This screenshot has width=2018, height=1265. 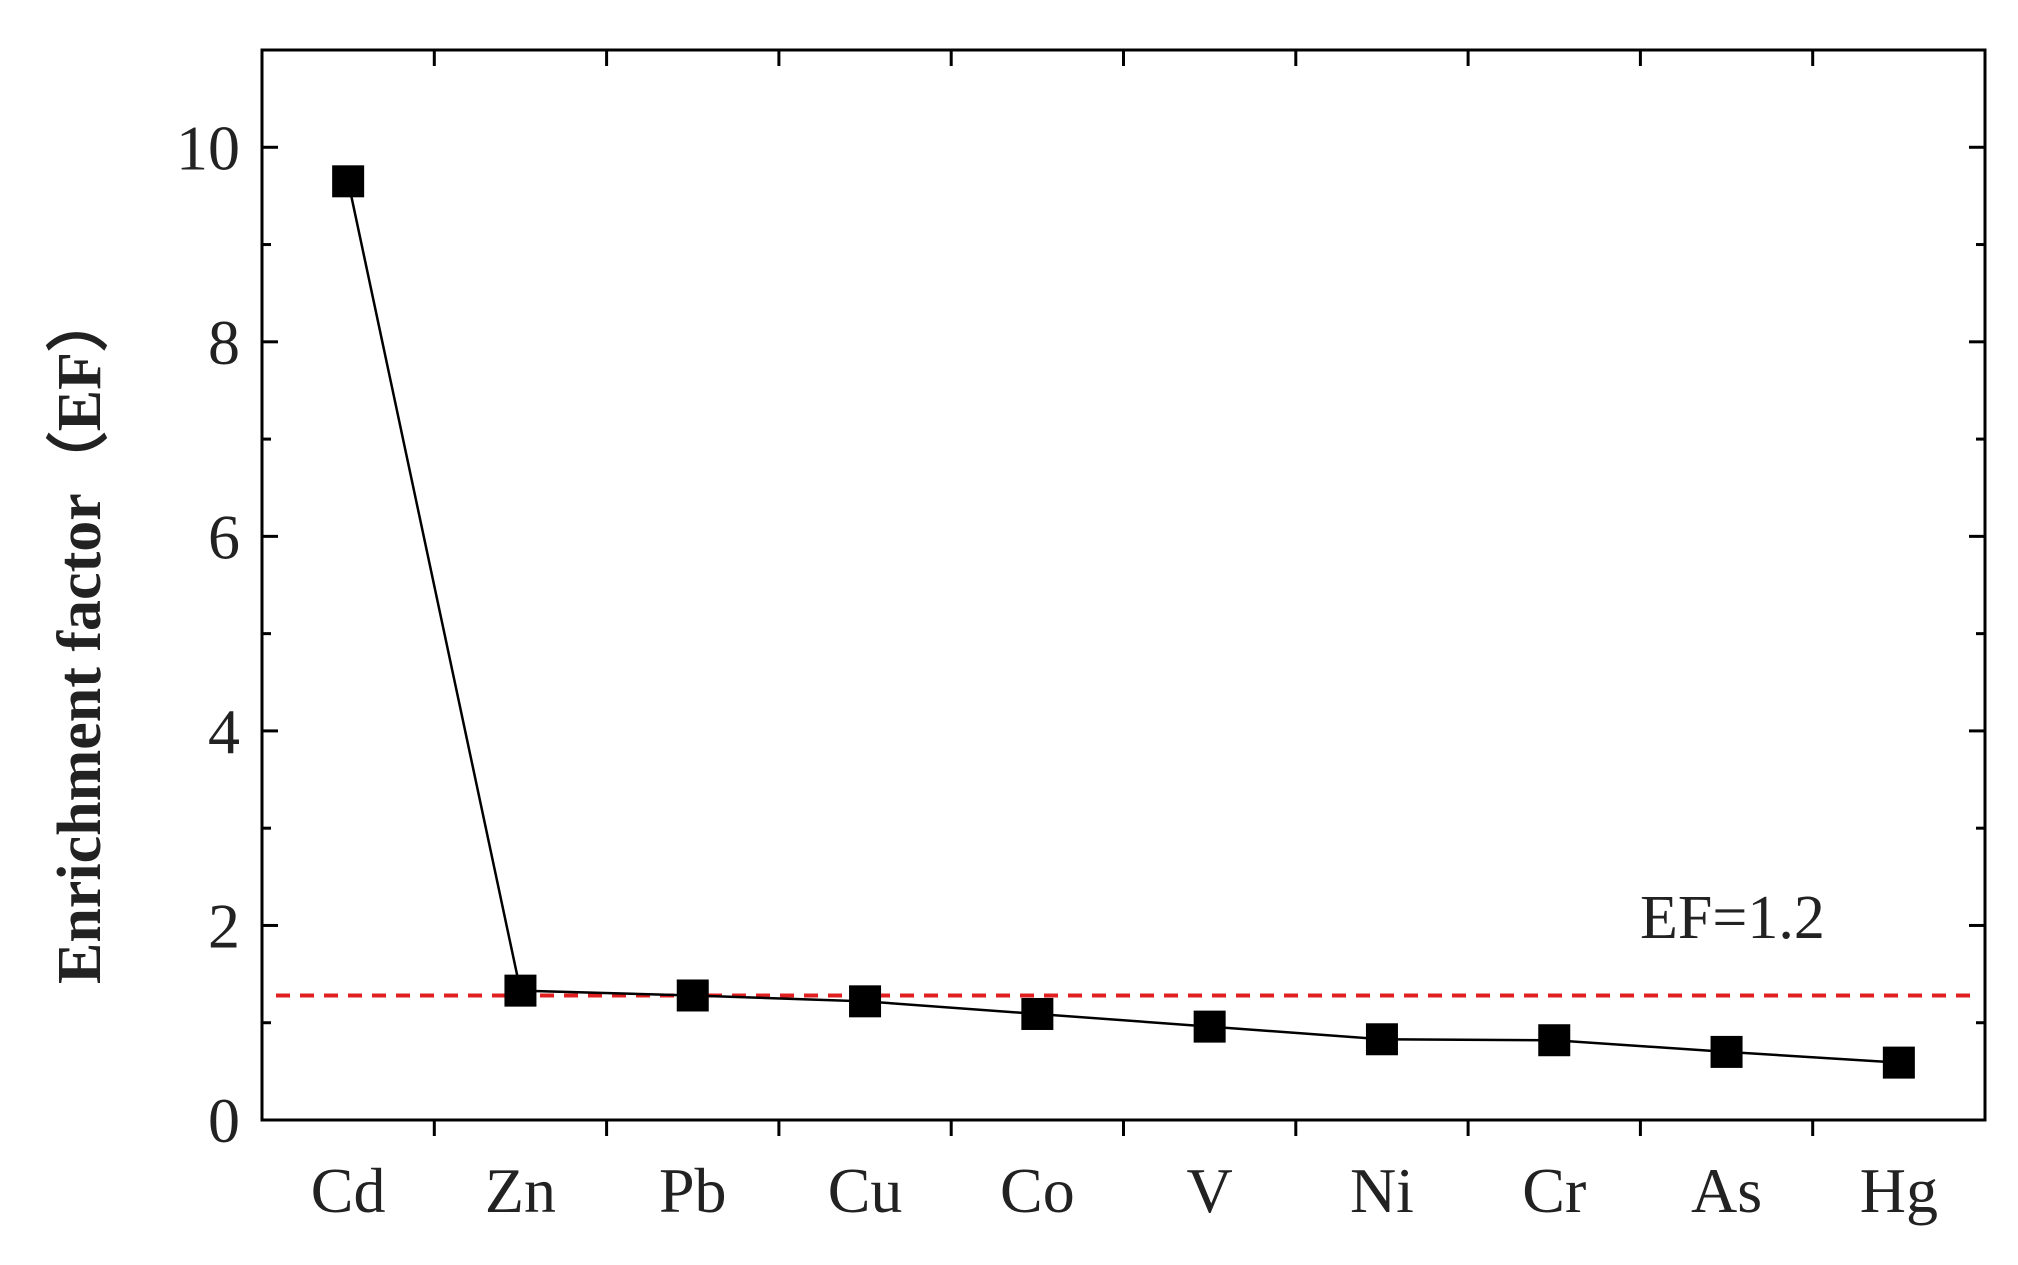 What do you see at coordinates (1037, 1190) in the screenshot?
I see `x-tick-label: Co` at bounding box center [1037, 1190].